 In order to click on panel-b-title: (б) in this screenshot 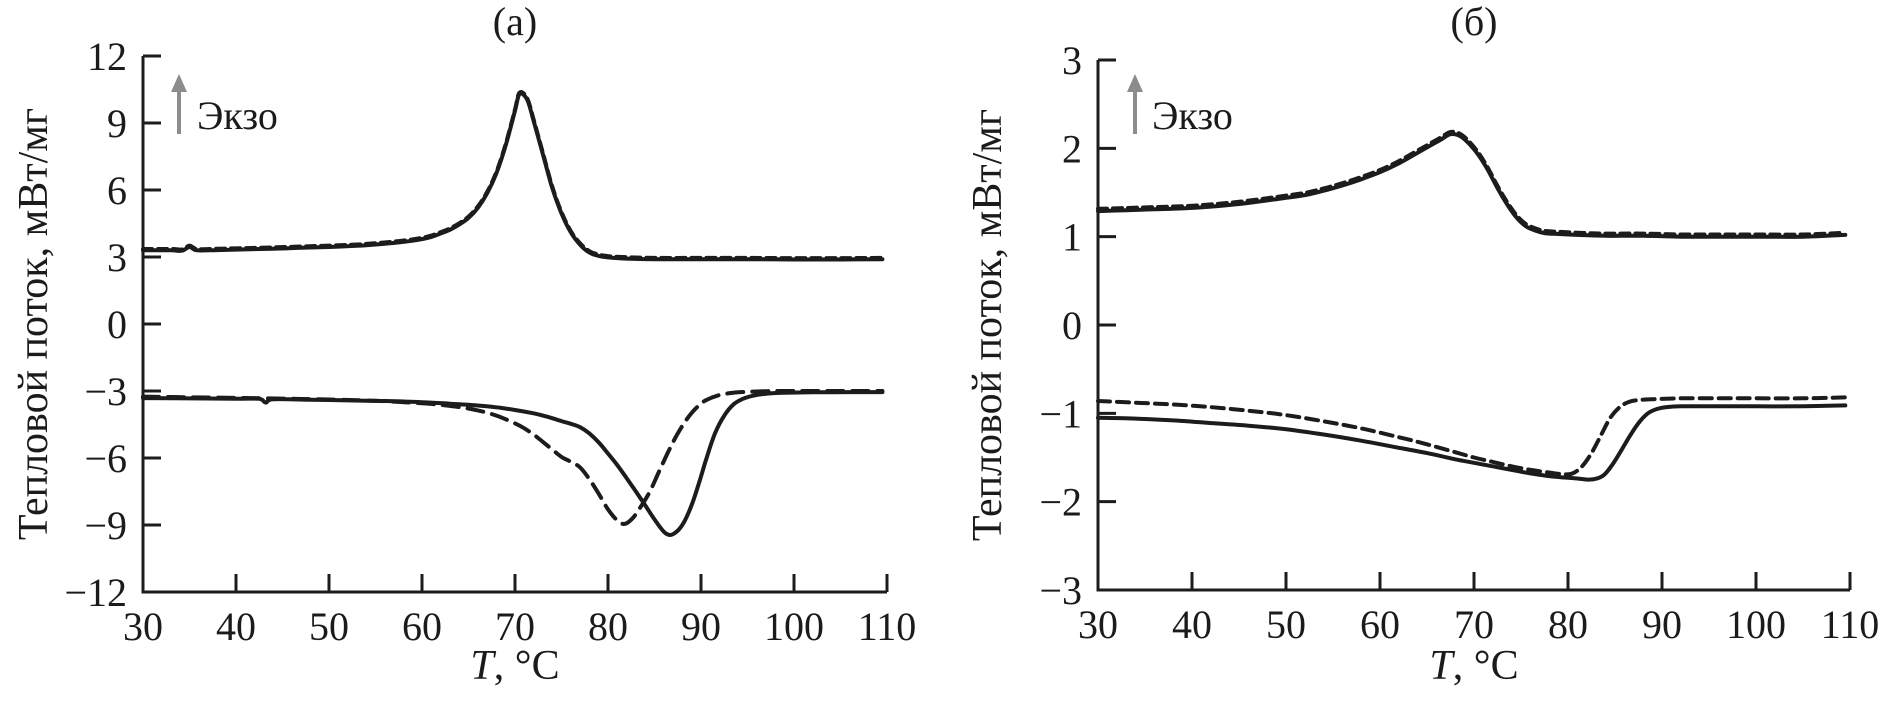, I will do `click(1474, 22)`.